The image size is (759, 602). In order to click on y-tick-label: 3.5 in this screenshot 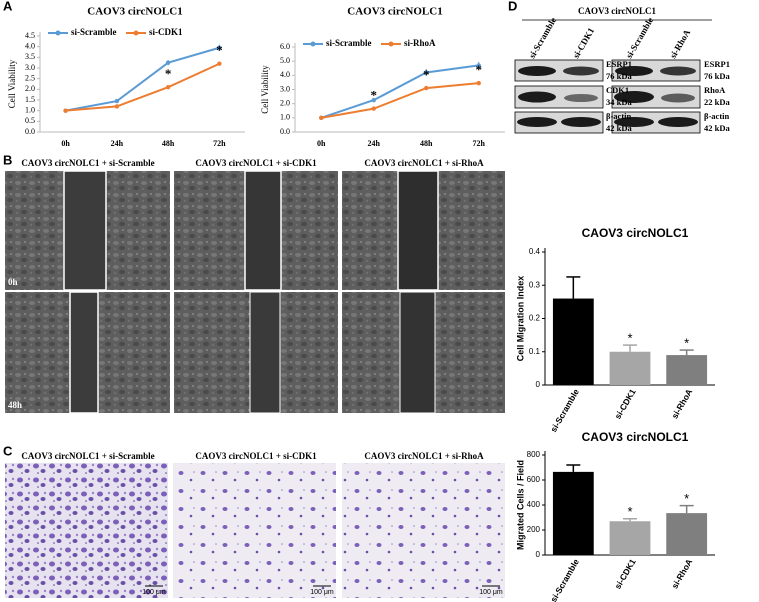, I will do `click(30, 56)`.